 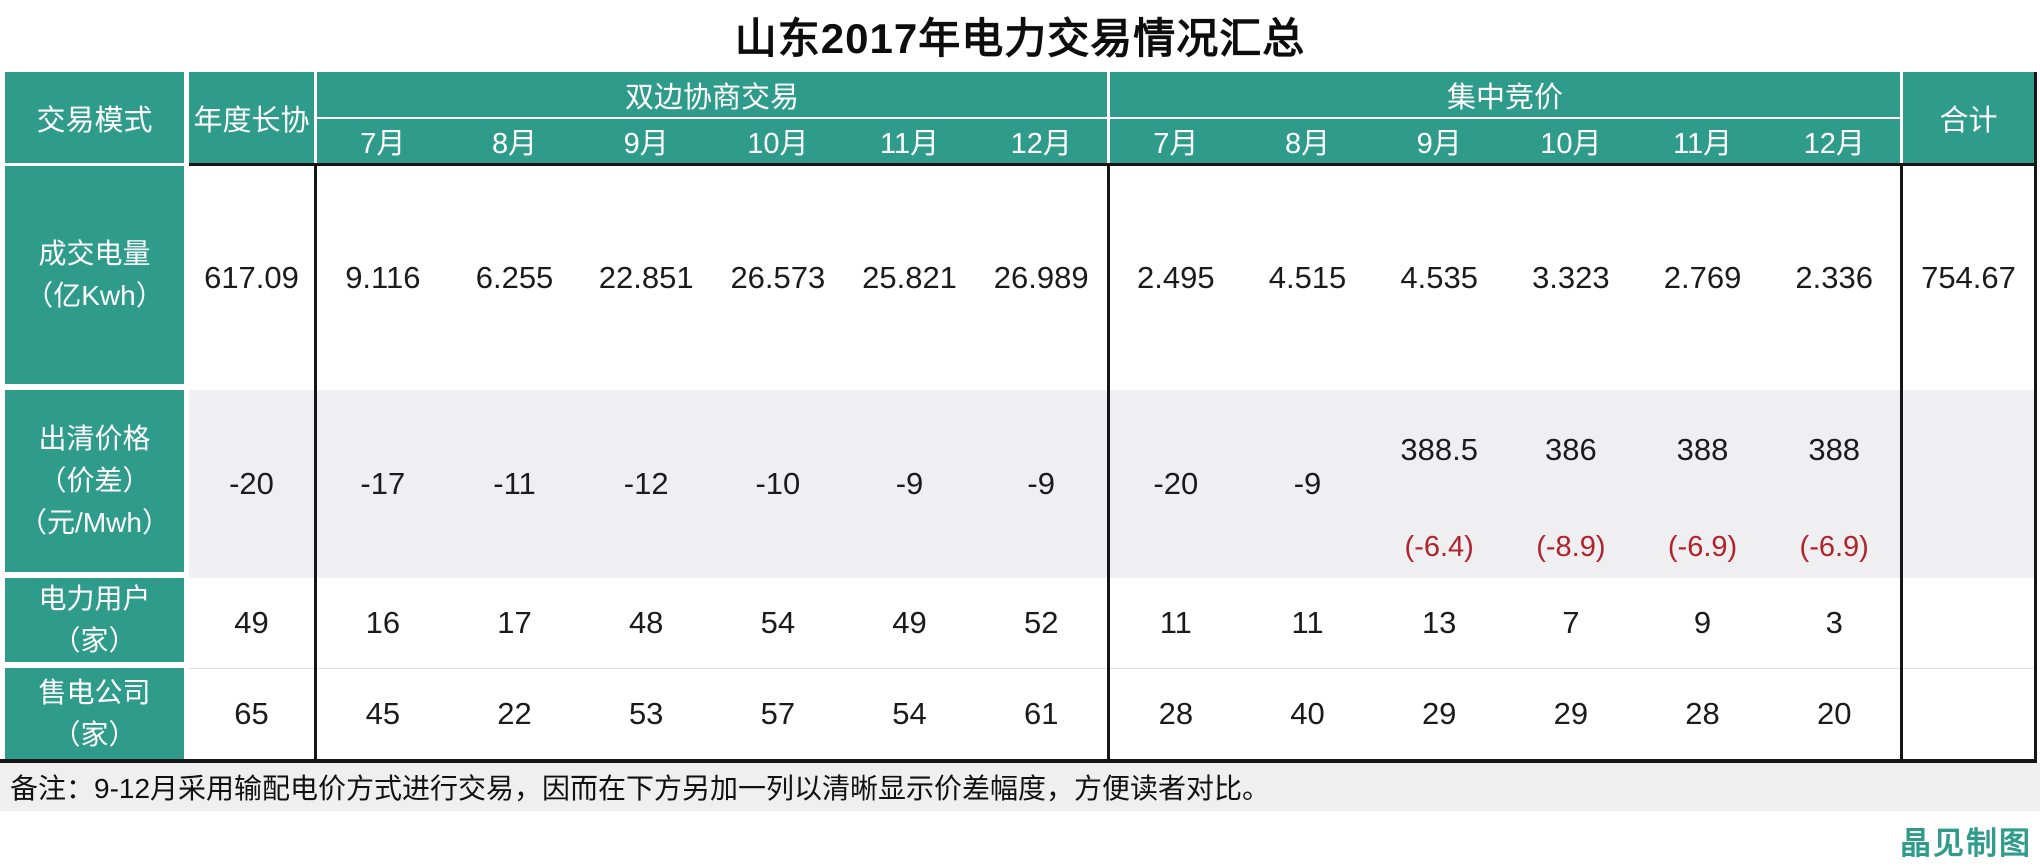 I want to click on bilateral-group-title: 双边协商交易, so click(x=712, y=95).